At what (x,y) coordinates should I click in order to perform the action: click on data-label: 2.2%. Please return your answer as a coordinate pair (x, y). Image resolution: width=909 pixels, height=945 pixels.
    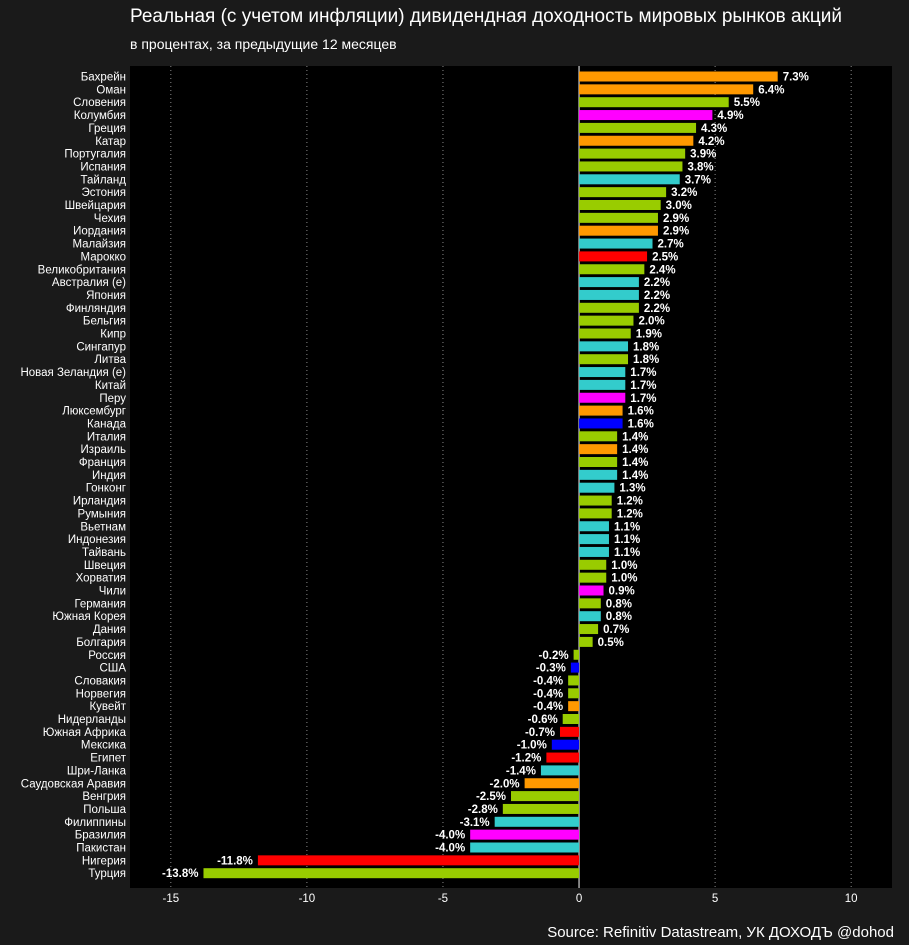
    Looking at the image, I should click on (657, 283).